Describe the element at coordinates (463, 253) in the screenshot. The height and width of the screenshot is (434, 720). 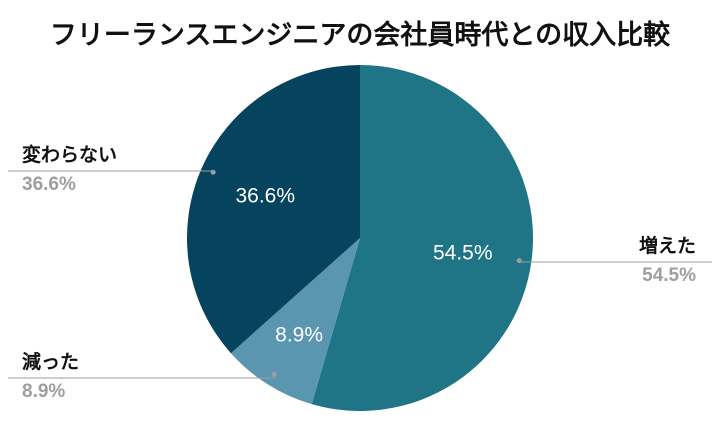
I see `slice-label-1: 54.5%` at that location.